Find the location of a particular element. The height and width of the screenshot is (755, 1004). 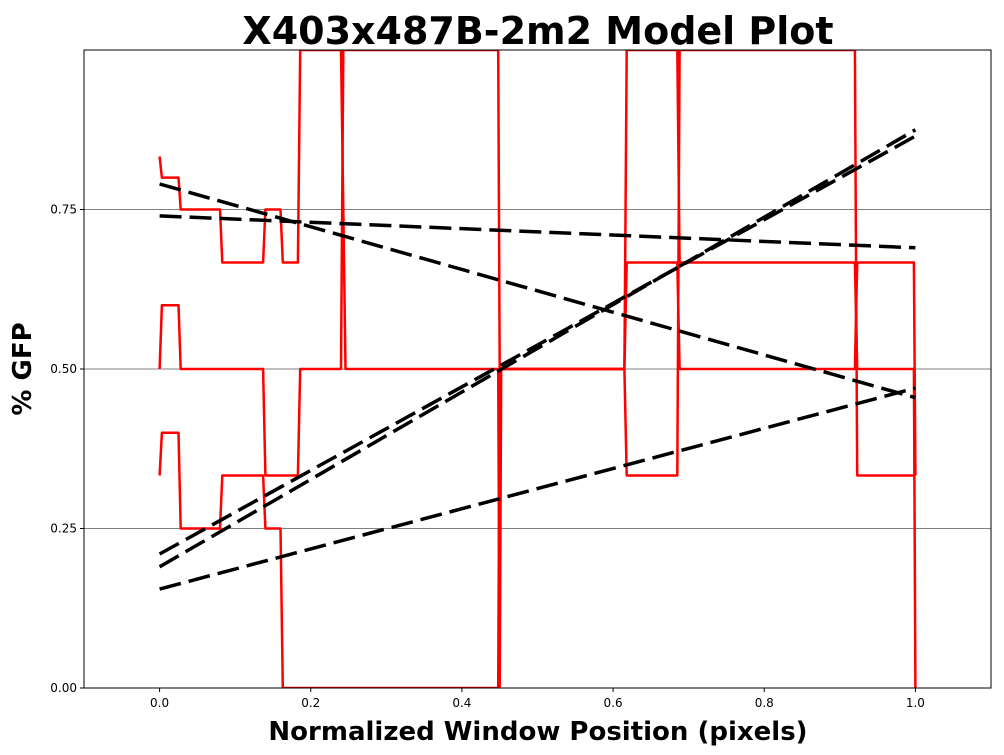

y-tick-label: 0.25 is located at coordinates (63, 529).